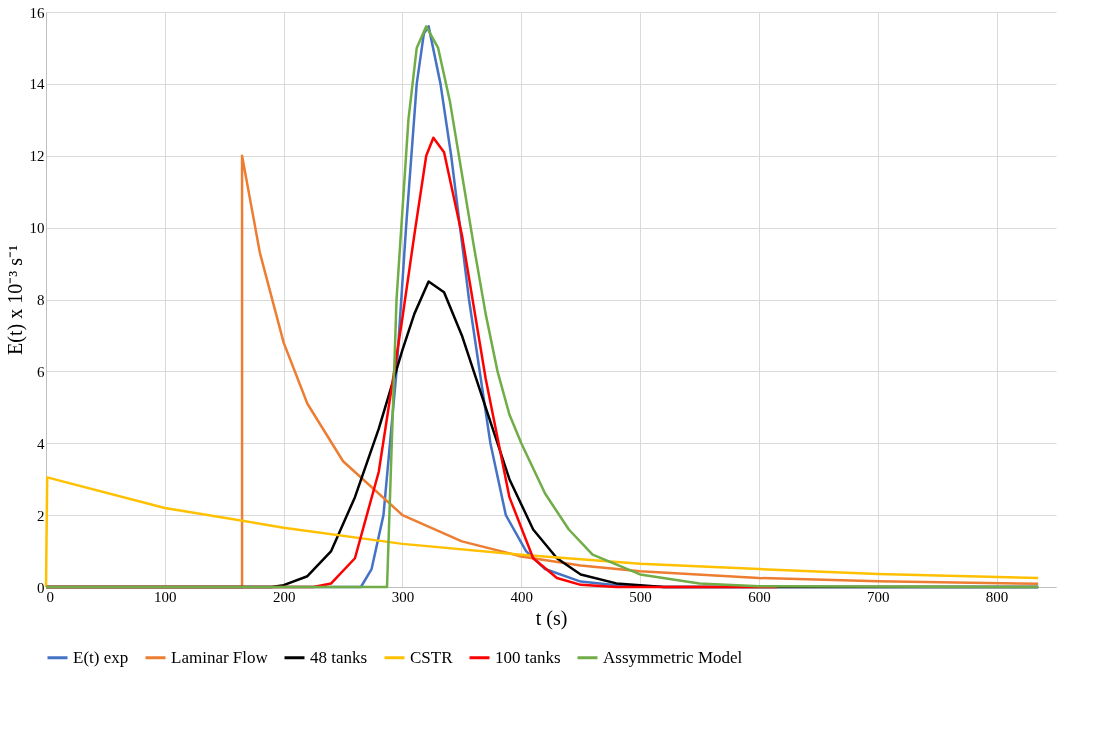 Image resolution: width=1110 pixels, height=729 pixels. What do you see at coordinates (673, 657) in the screenshot?
I see `legend-label: Assymmetric Model` at bounding box center [673, 657].